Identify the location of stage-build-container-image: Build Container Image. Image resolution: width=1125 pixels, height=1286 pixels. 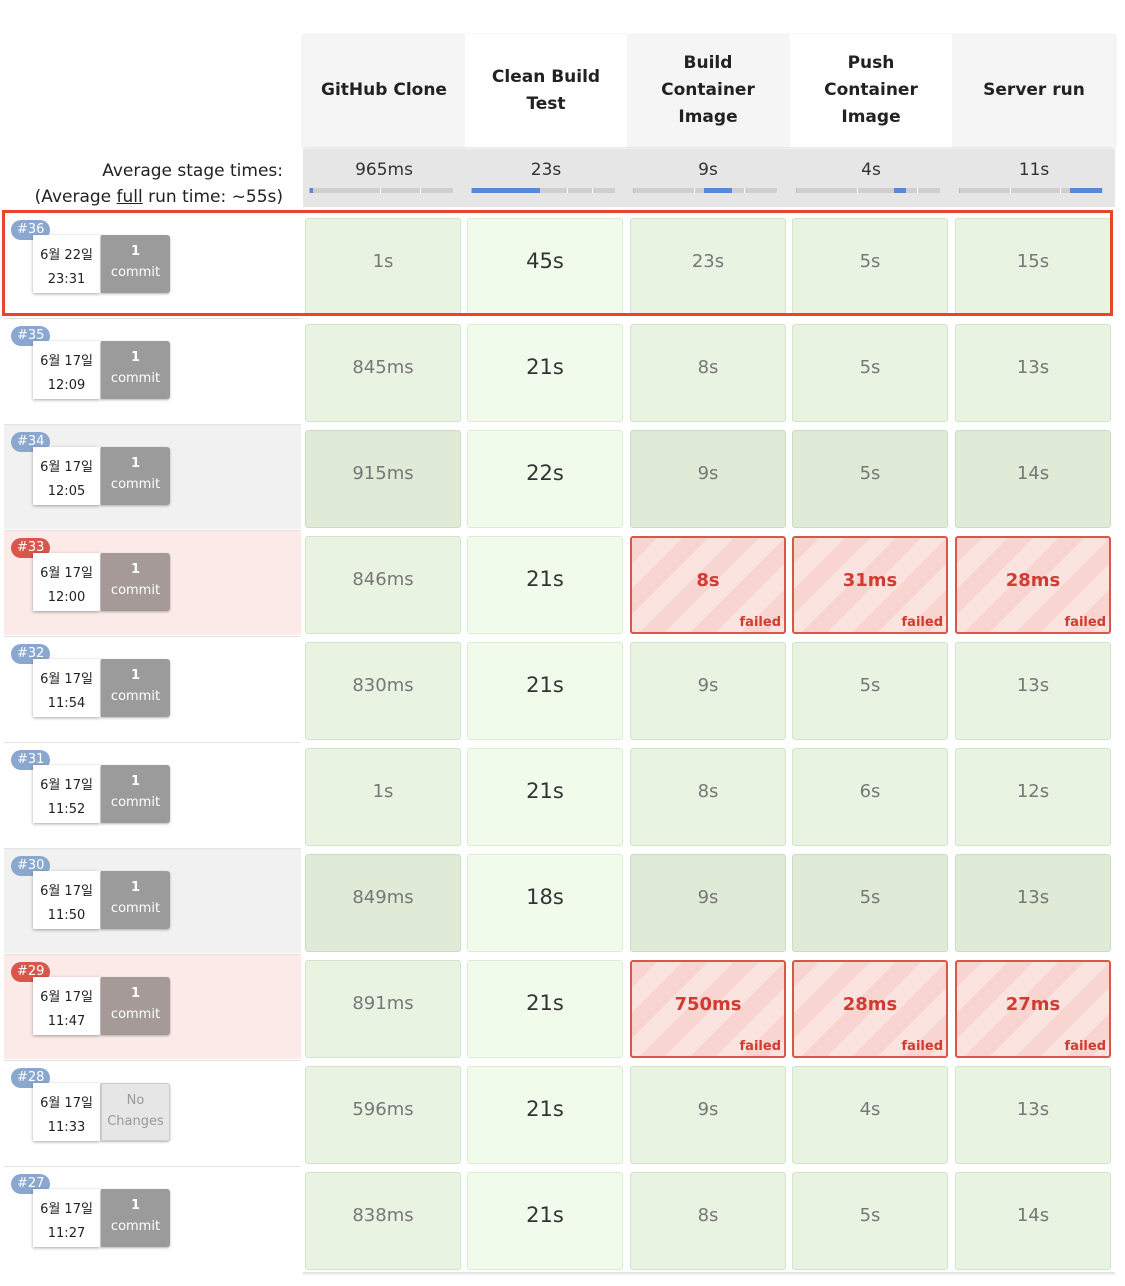
(708, 90).